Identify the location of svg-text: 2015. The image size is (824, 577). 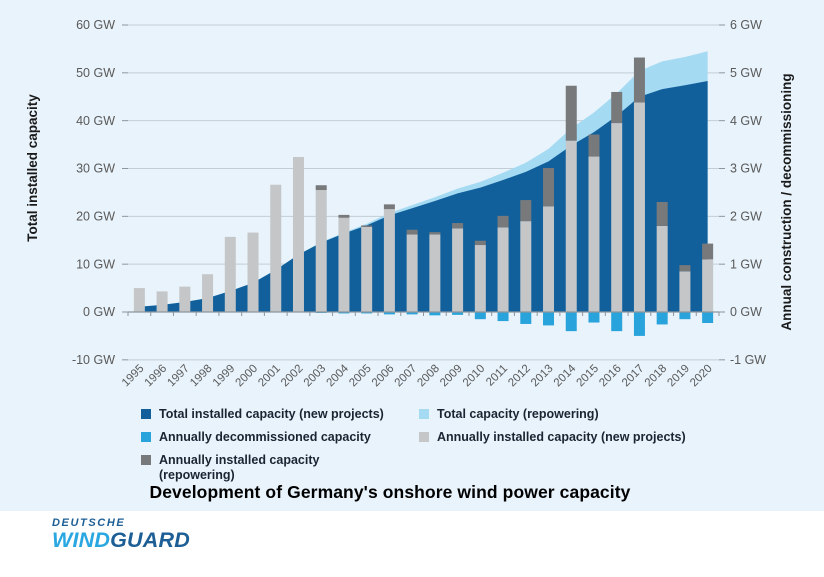
(588, 376).